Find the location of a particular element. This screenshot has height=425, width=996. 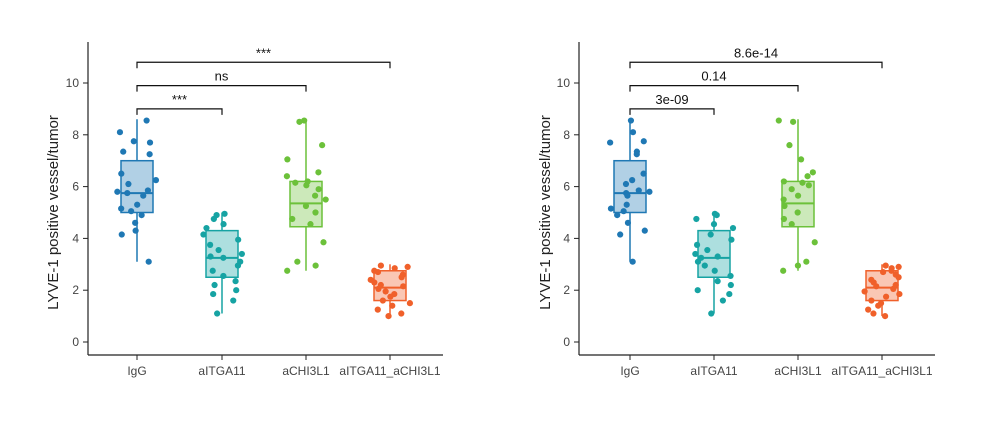

comparison-bracket: 8.6e-14 is located at coordinates (756, 57).